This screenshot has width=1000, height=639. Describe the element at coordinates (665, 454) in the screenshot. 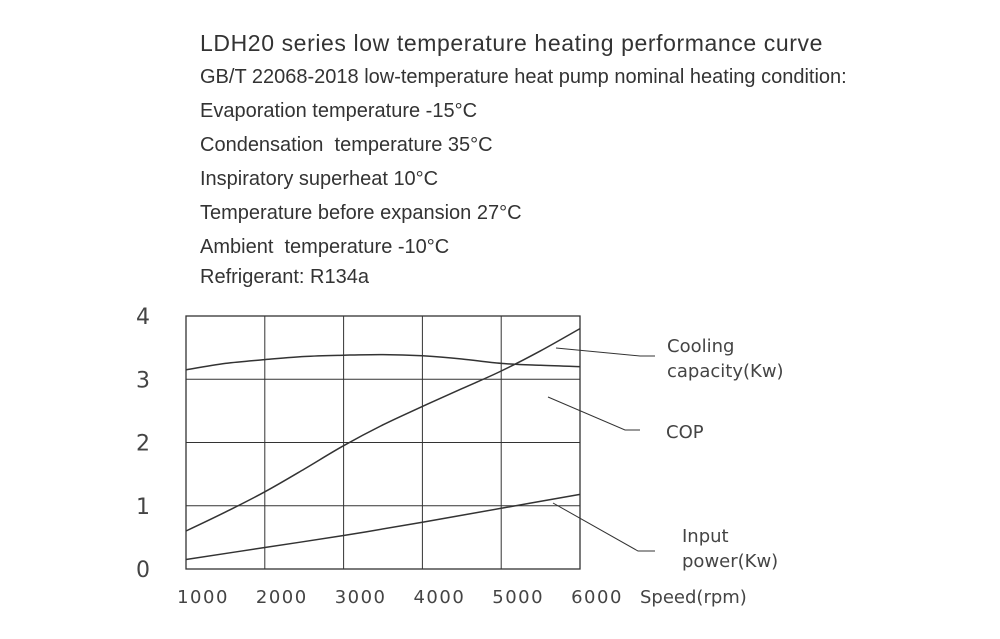

I see `chart-legend: Cooling capacity(Kw) COP Input power(Kw)` at that location.